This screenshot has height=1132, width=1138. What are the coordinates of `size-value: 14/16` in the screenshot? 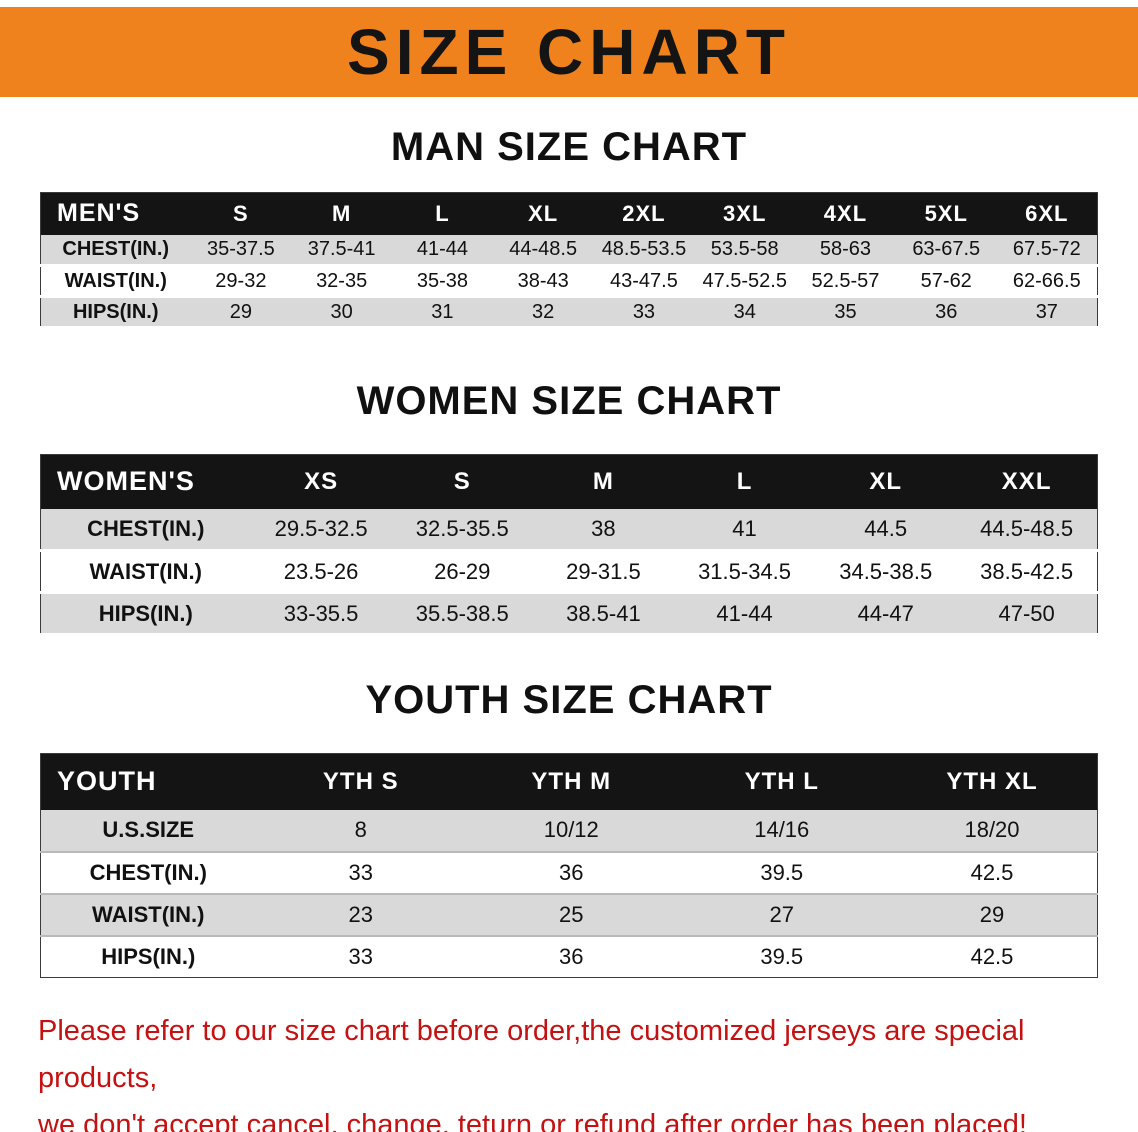 It's located at (782, 829).